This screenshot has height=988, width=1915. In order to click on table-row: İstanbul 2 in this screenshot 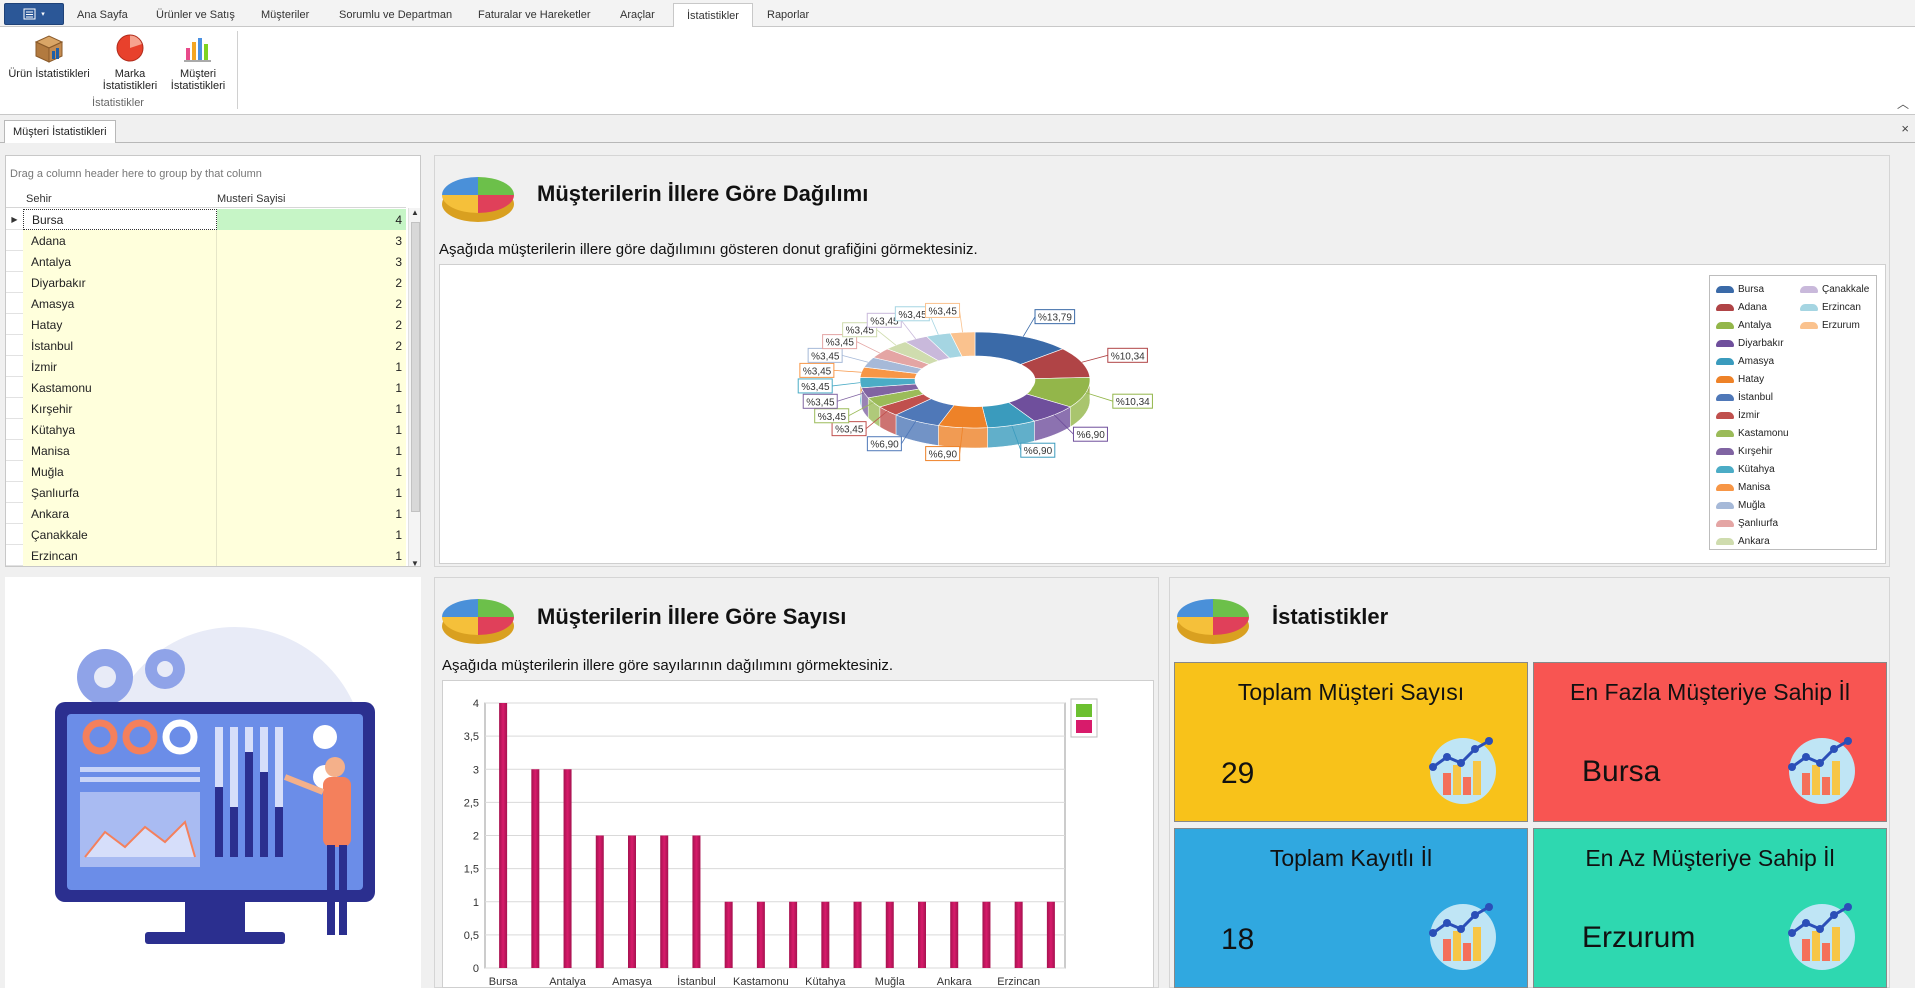, I will do `click(206, 345)`.